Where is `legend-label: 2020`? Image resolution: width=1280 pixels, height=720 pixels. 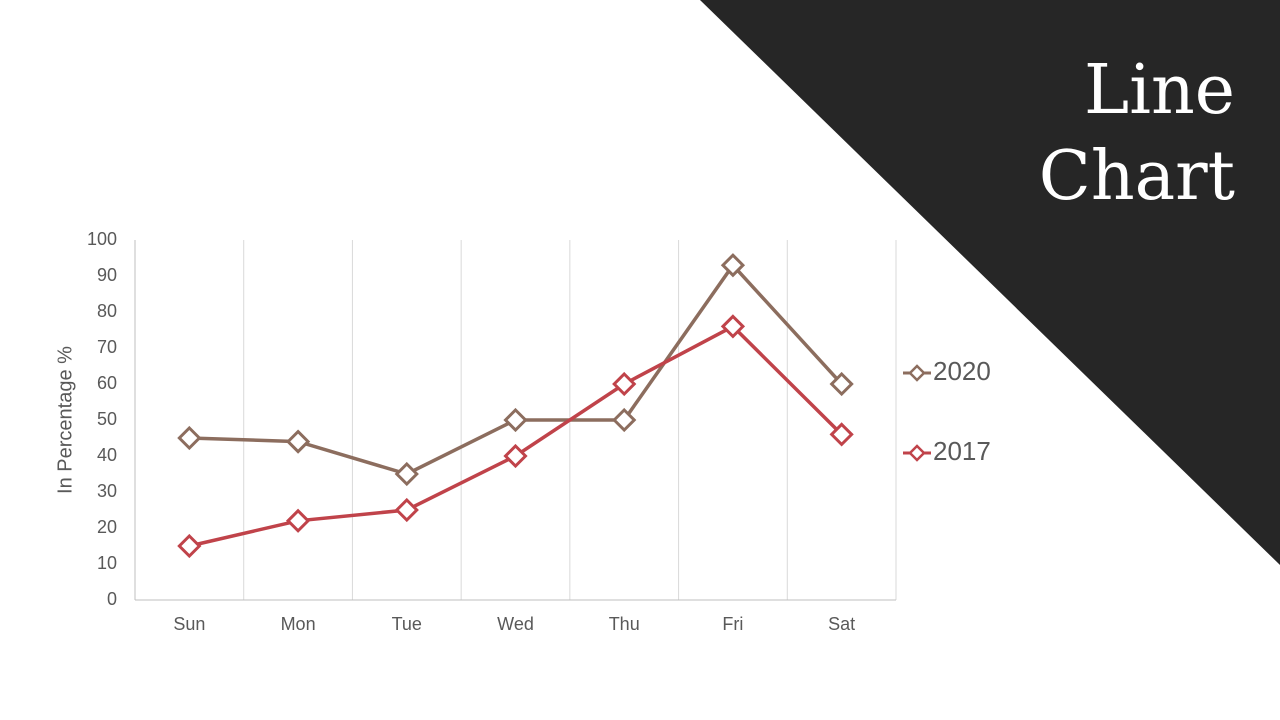
legend-label: 2020 is located at coordinates (962, 371).